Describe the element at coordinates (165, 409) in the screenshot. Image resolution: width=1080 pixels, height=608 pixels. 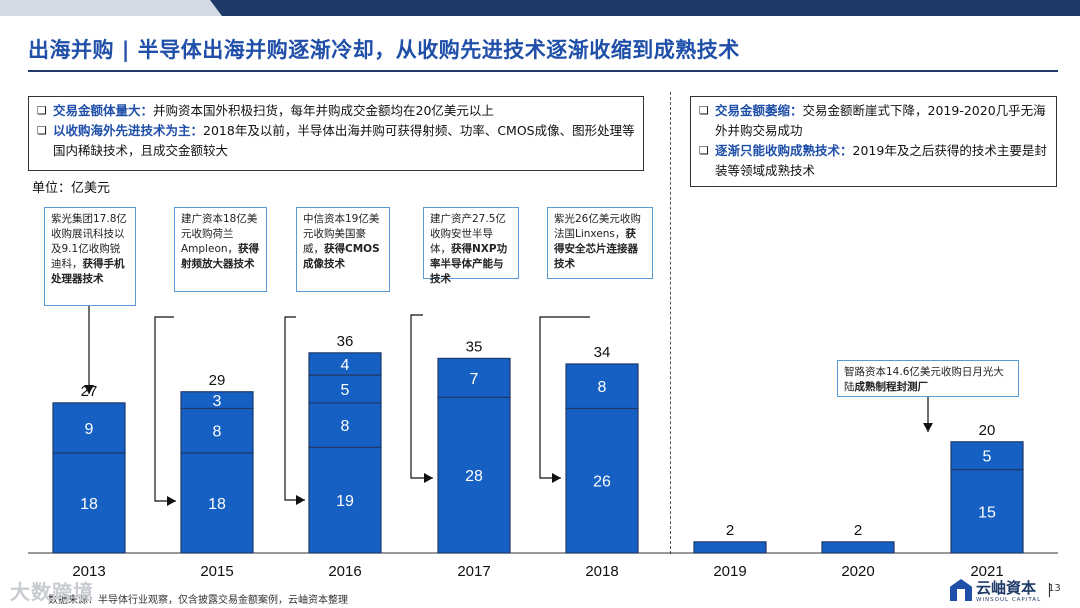
I see `callout-arrow-2015` at that location.